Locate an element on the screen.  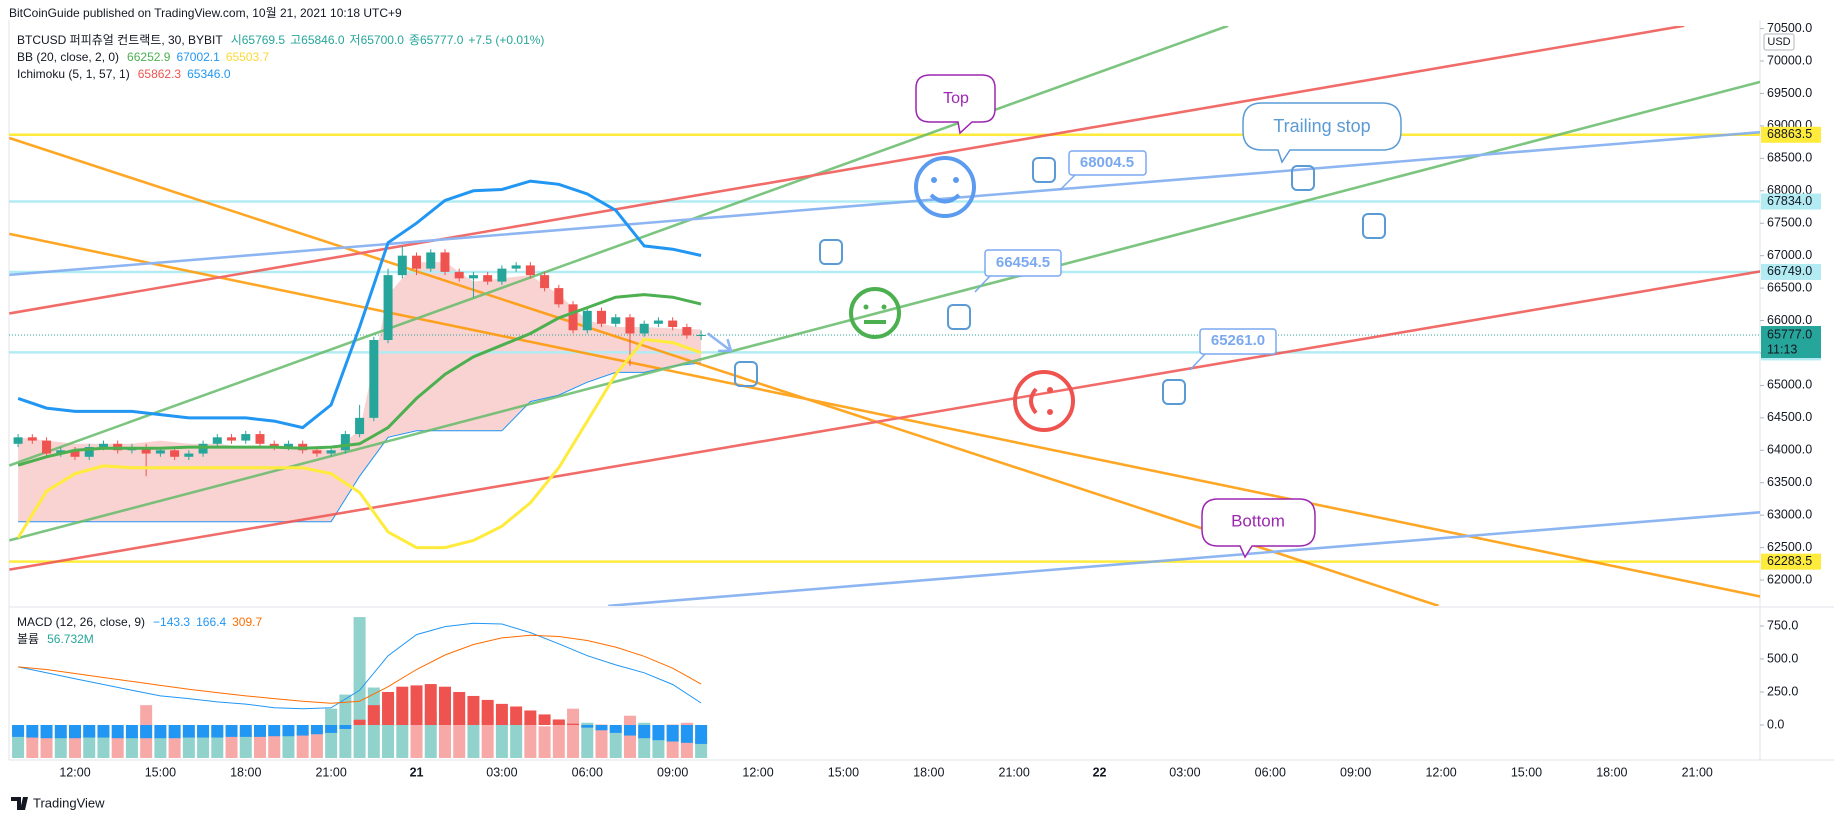
y-tick-label: 68500.0 is located at coordinates (1789, 158).